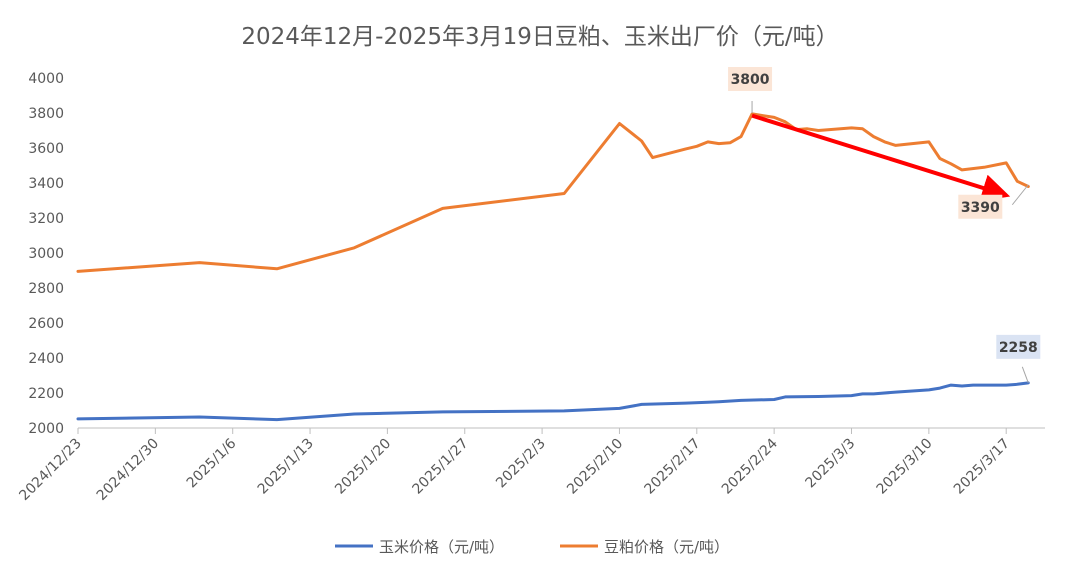 The image size is (1080, 578). I want to click on y-tick-label: 2000, so click(46, 429).